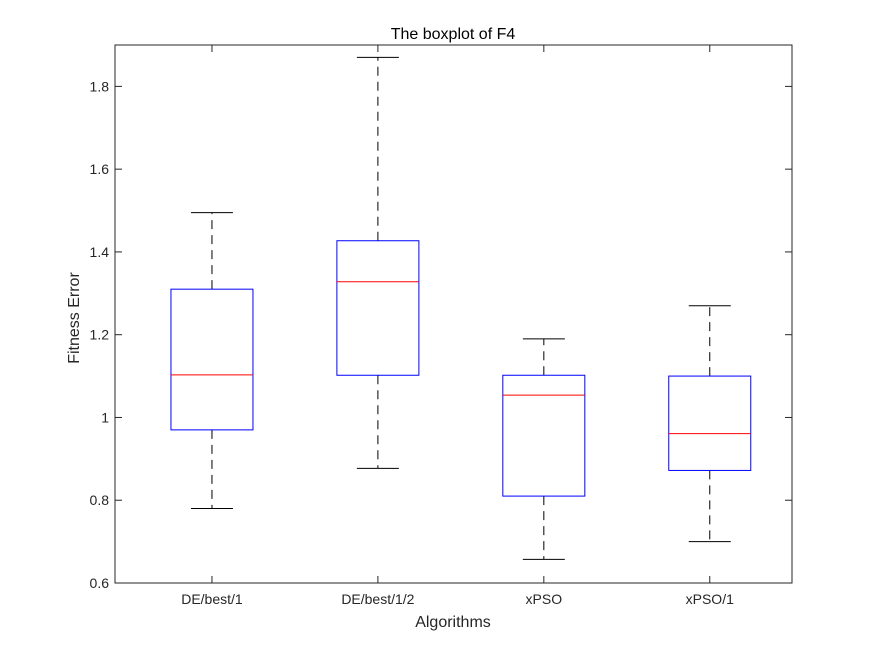 The width and height of the screenshot is (875, 656). What do you see at coordinates (74, 318) in the screenshot?
I see `y-axis-title: Fitness Error` at bounding box center [74, 318].